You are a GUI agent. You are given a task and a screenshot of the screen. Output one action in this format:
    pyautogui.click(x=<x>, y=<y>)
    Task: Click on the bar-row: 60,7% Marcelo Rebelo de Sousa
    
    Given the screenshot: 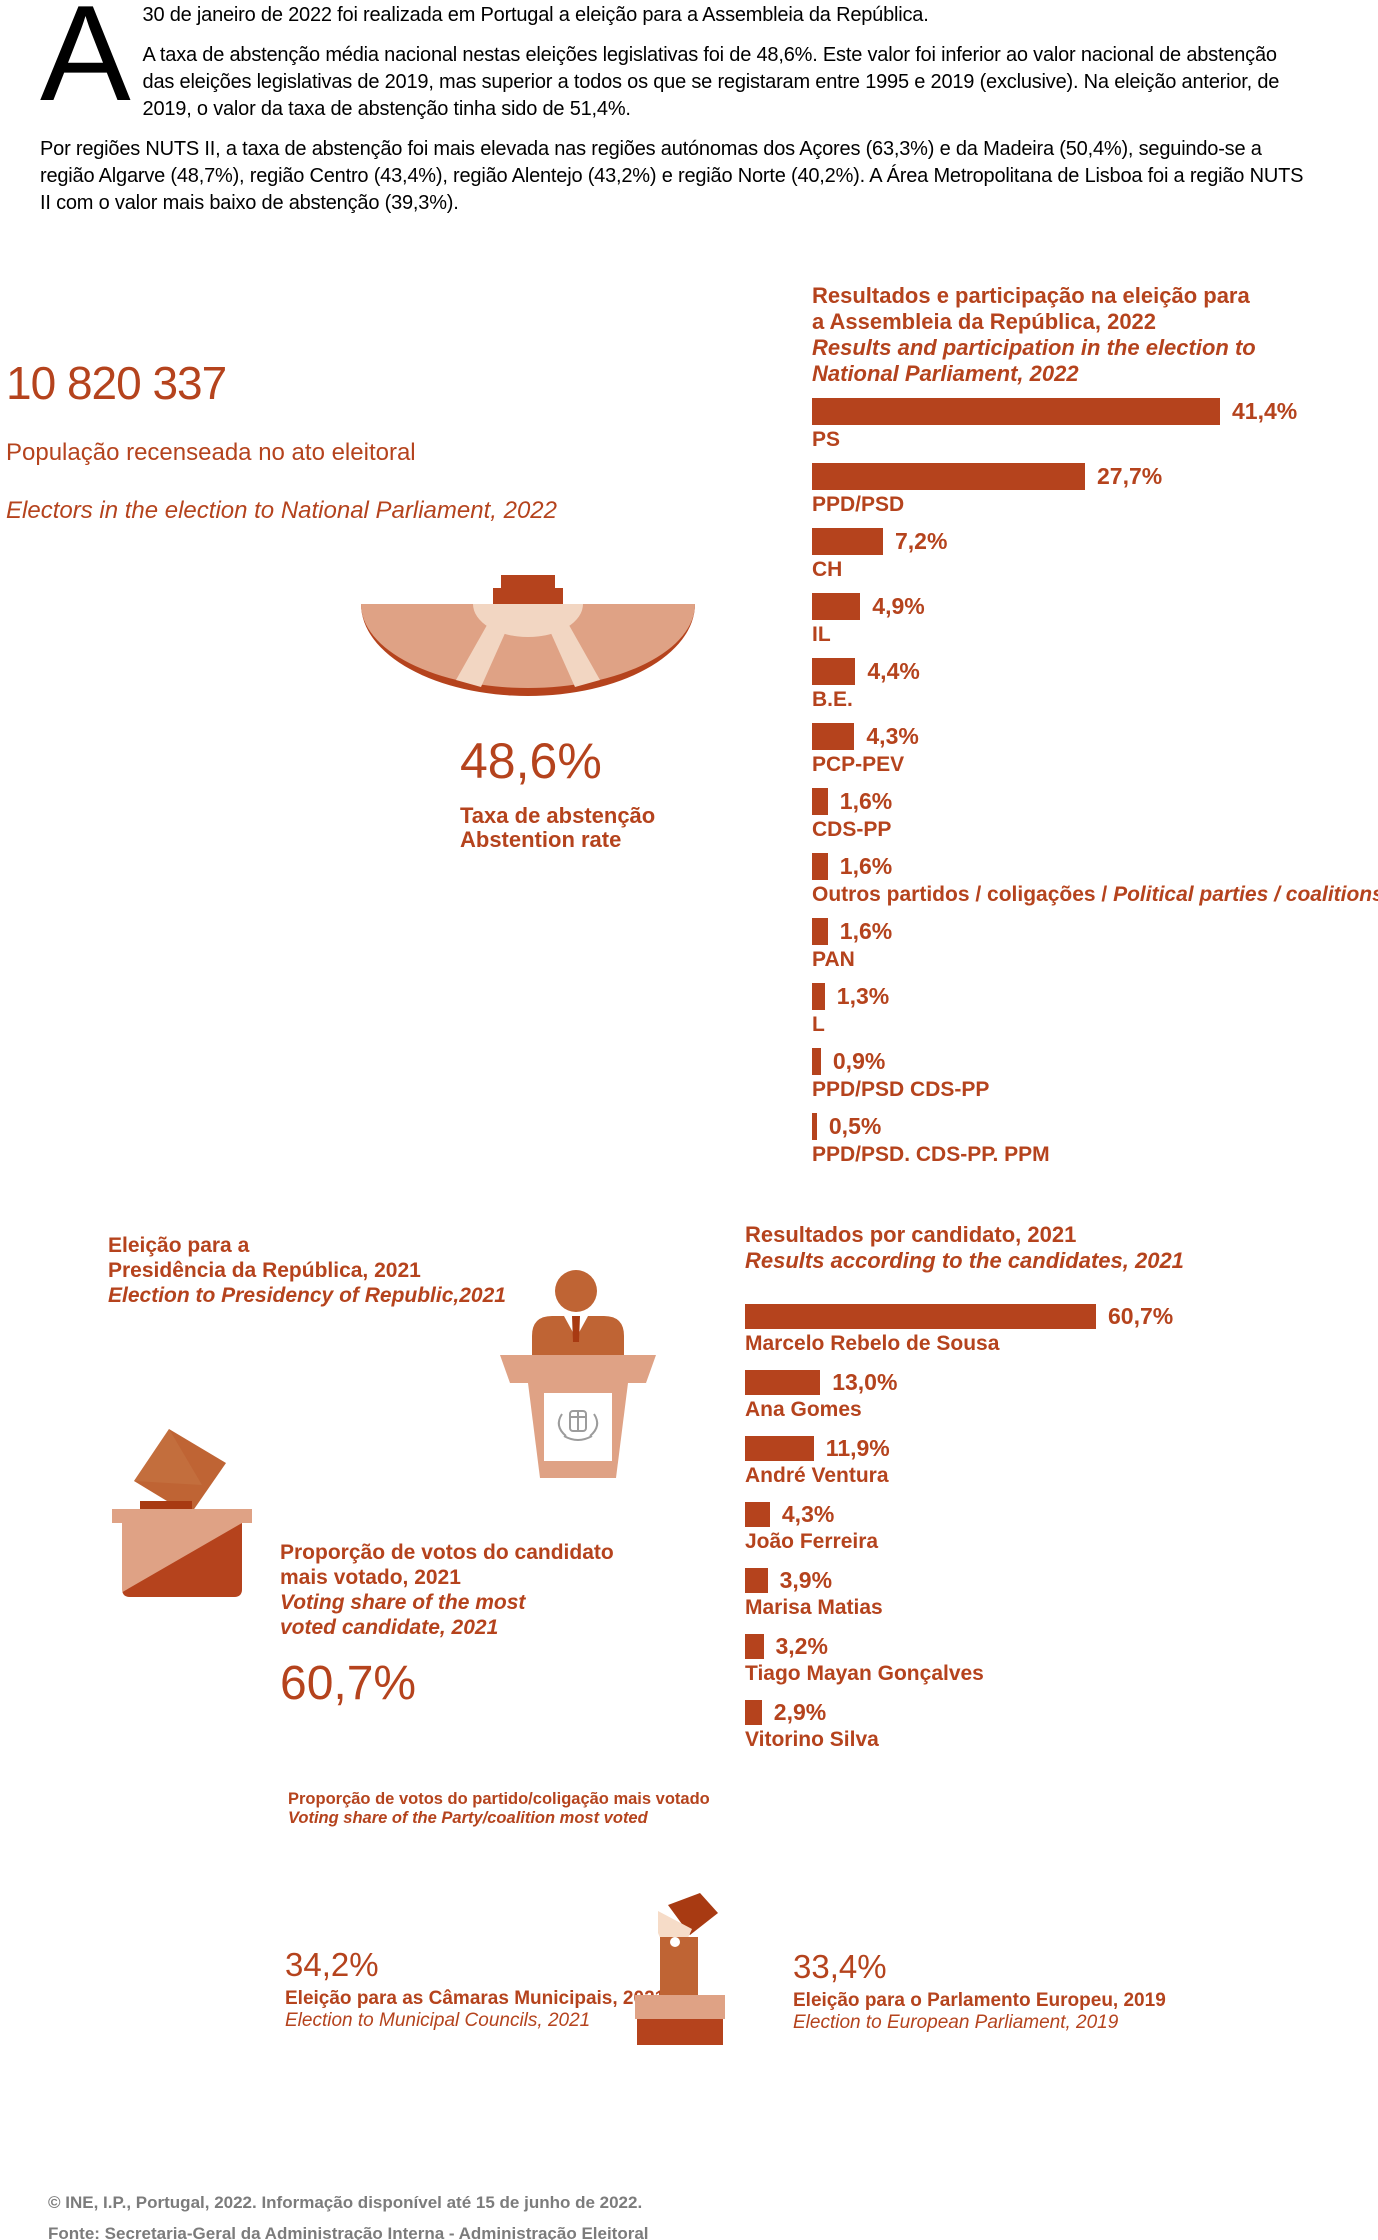 What is the action you would take?
    pyautogui.click(x=1055, y=1329)
    